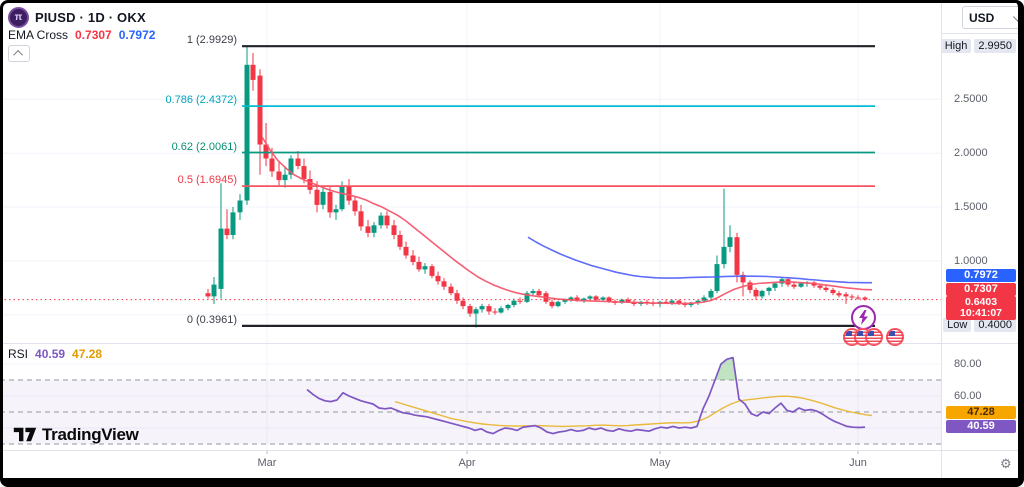 This screenshot has height=487, width=1024. I want to click on last-price-value: 0.6403, so click(981, 302).